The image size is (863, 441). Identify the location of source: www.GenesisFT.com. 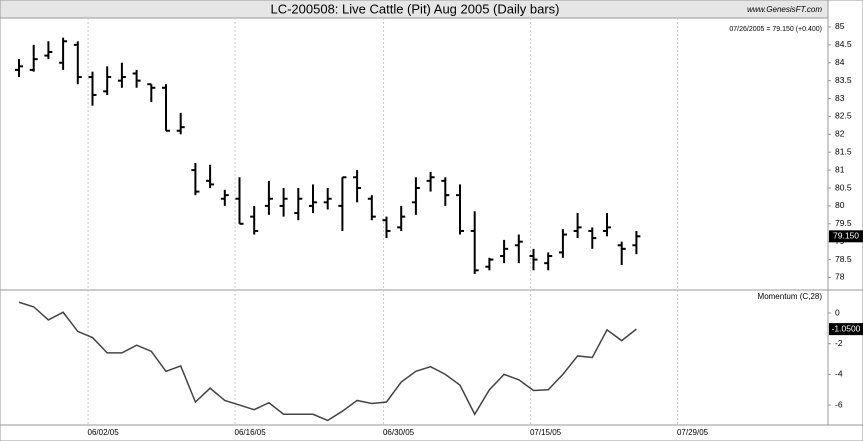
(784, 9).